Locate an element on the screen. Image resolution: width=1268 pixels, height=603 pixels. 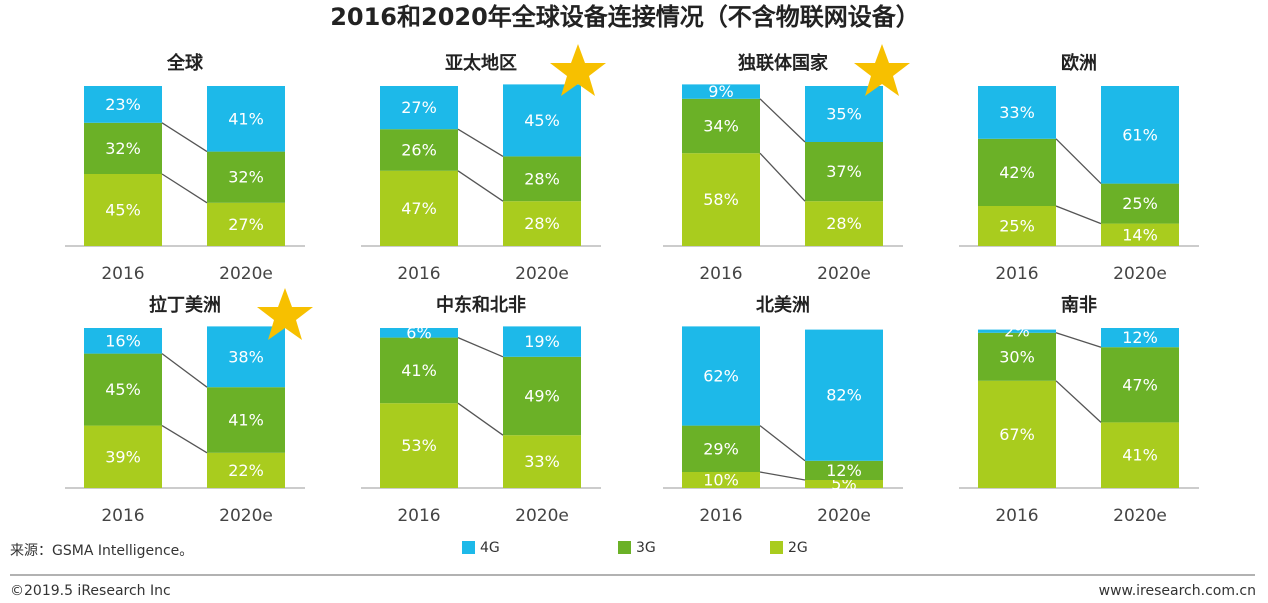
value-label: 9% is located at coordinates (720, 91).